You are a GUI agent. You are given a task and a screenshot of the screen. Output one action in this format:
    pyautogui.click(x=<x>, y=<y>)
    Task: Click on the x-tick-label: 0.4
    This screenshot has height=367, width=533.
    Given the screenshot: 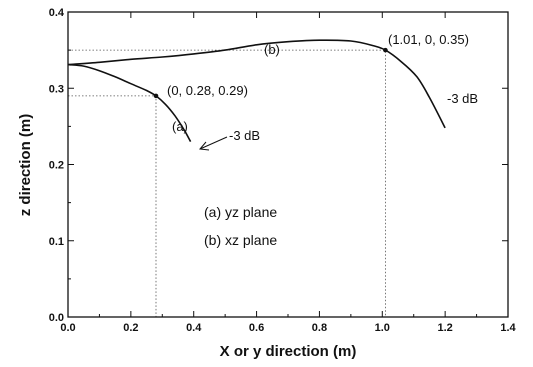 What is the action you would take?
    pyautogui.click(x=194, y=328)
    